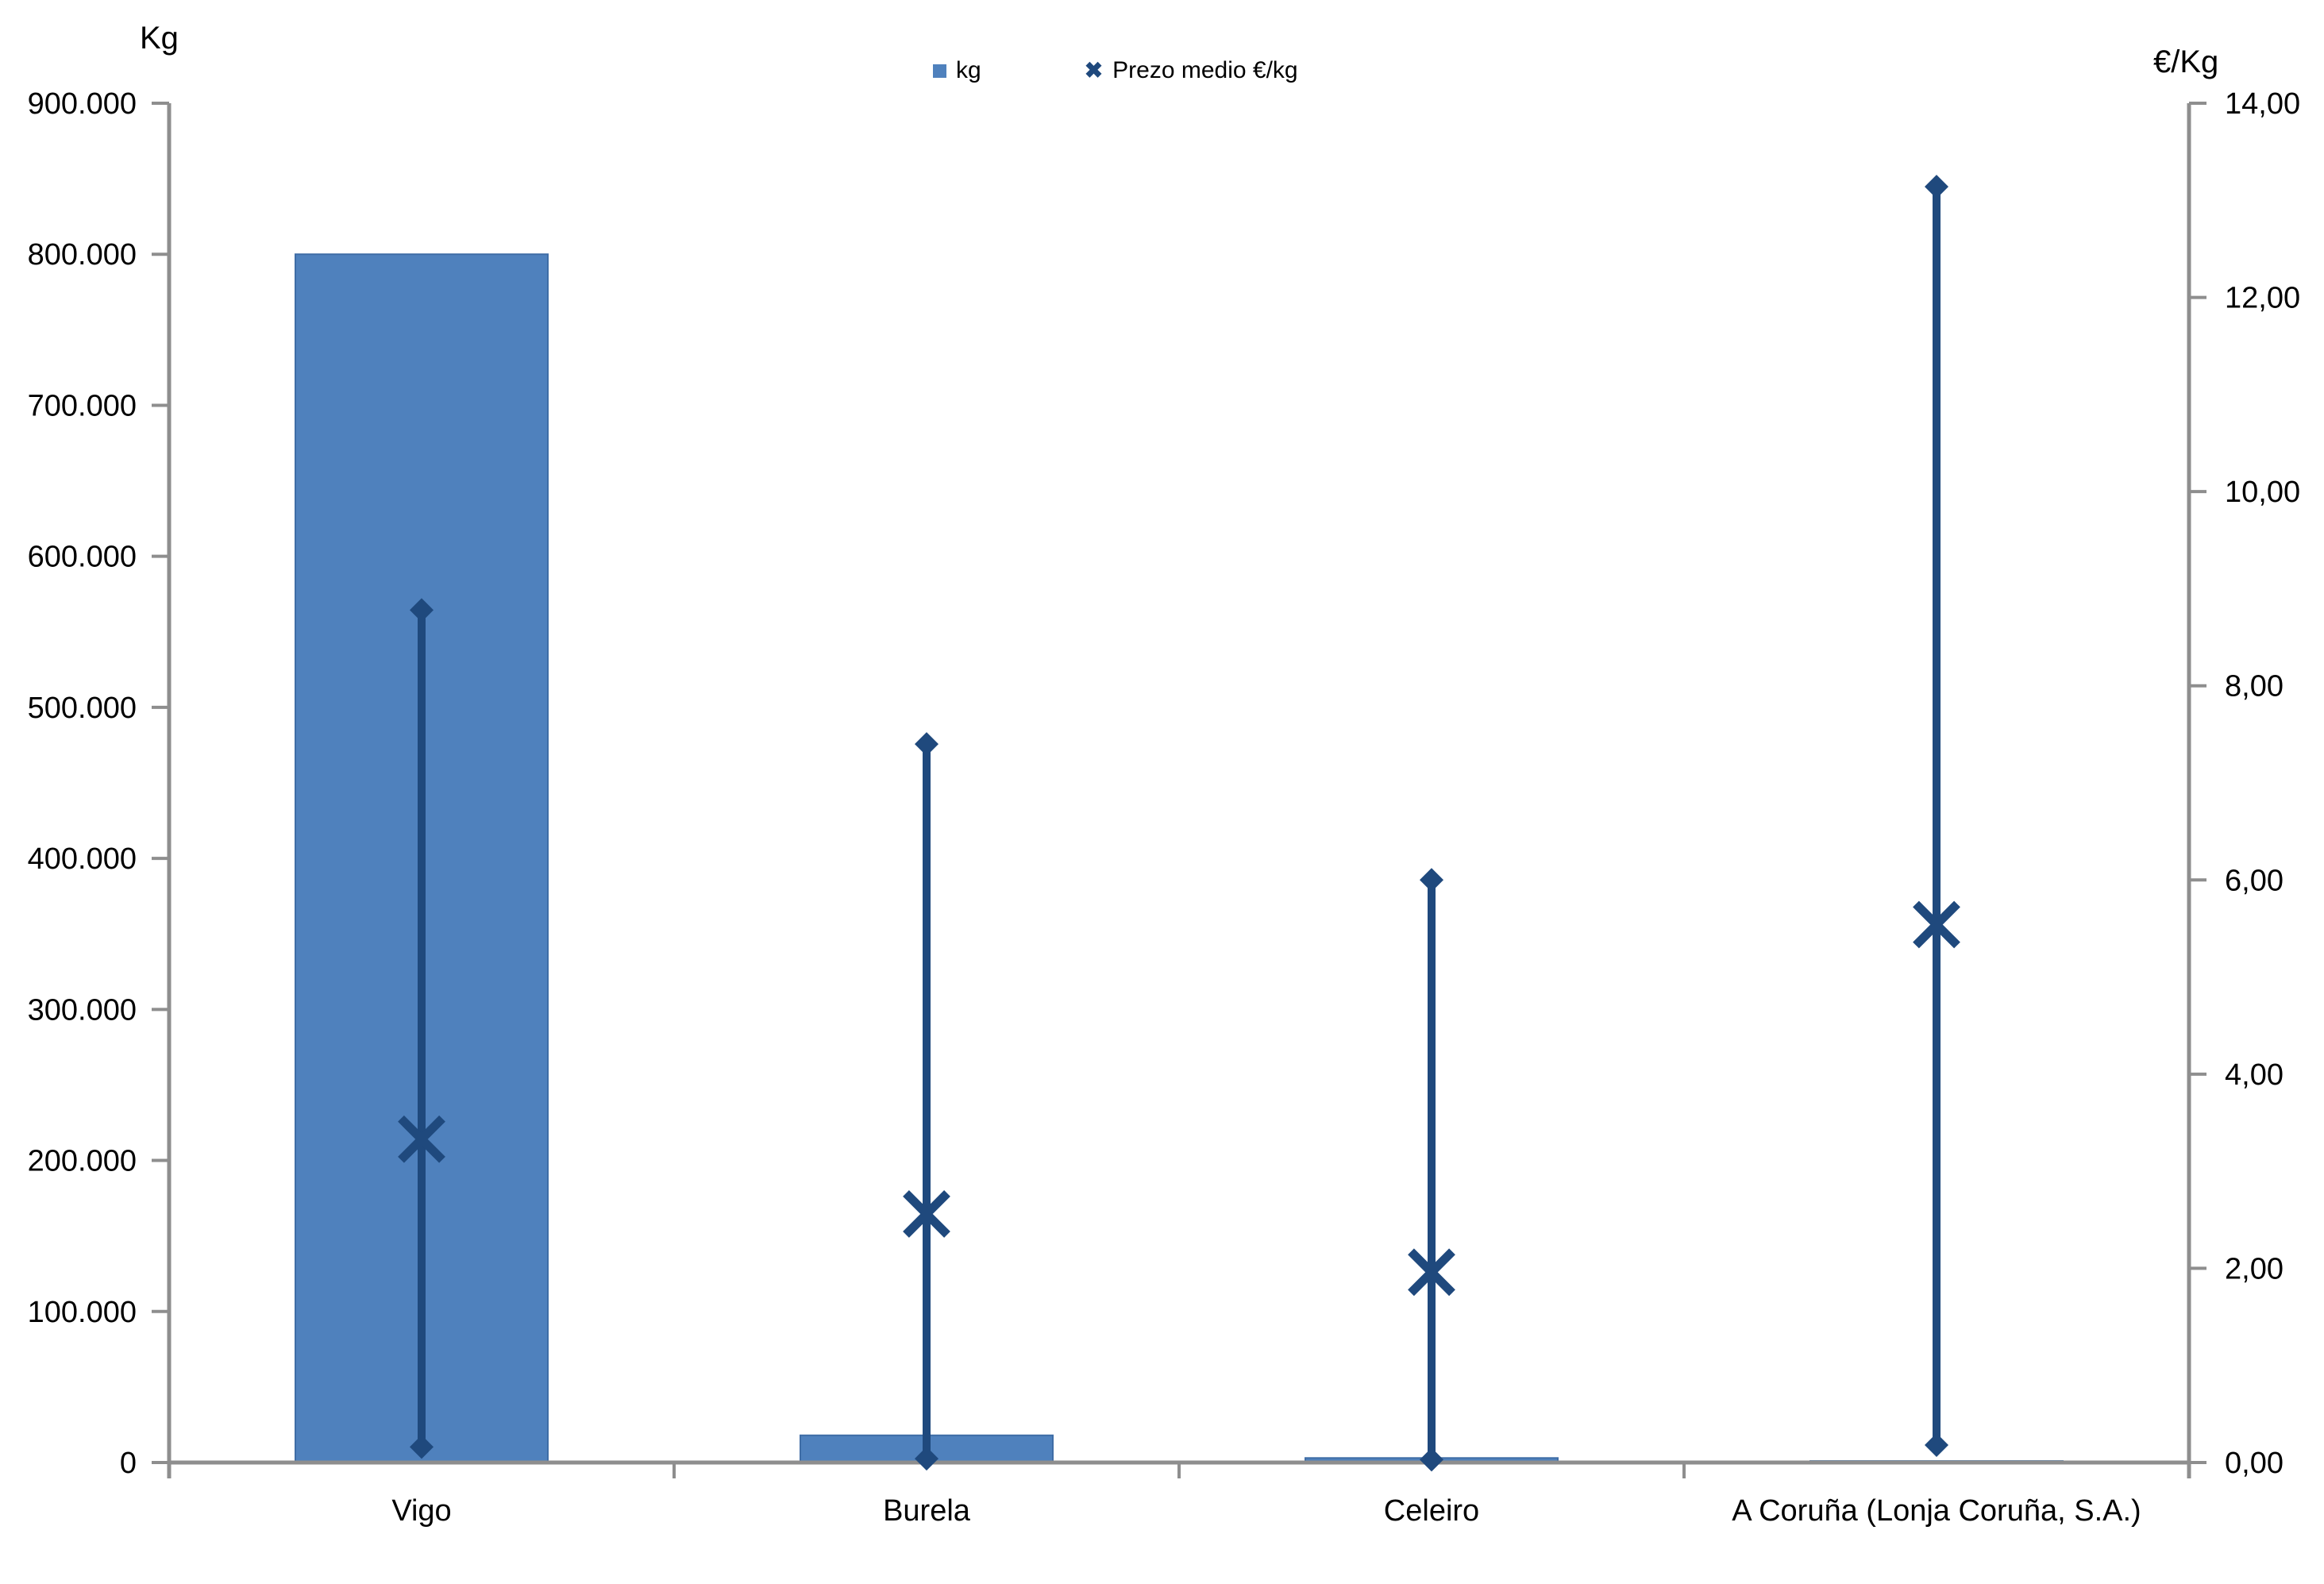  Describe the element at coordinates (82, 104) in the screenshot. I see `left-tick-label: 900.000` at that location.